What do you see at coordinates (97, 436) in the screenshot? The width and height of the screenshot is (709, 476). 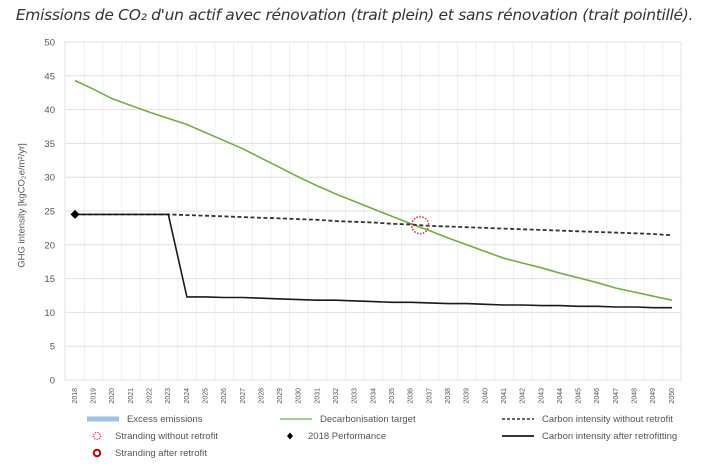 I see `dotted-circle-icon` at bounding box center [97, 436].